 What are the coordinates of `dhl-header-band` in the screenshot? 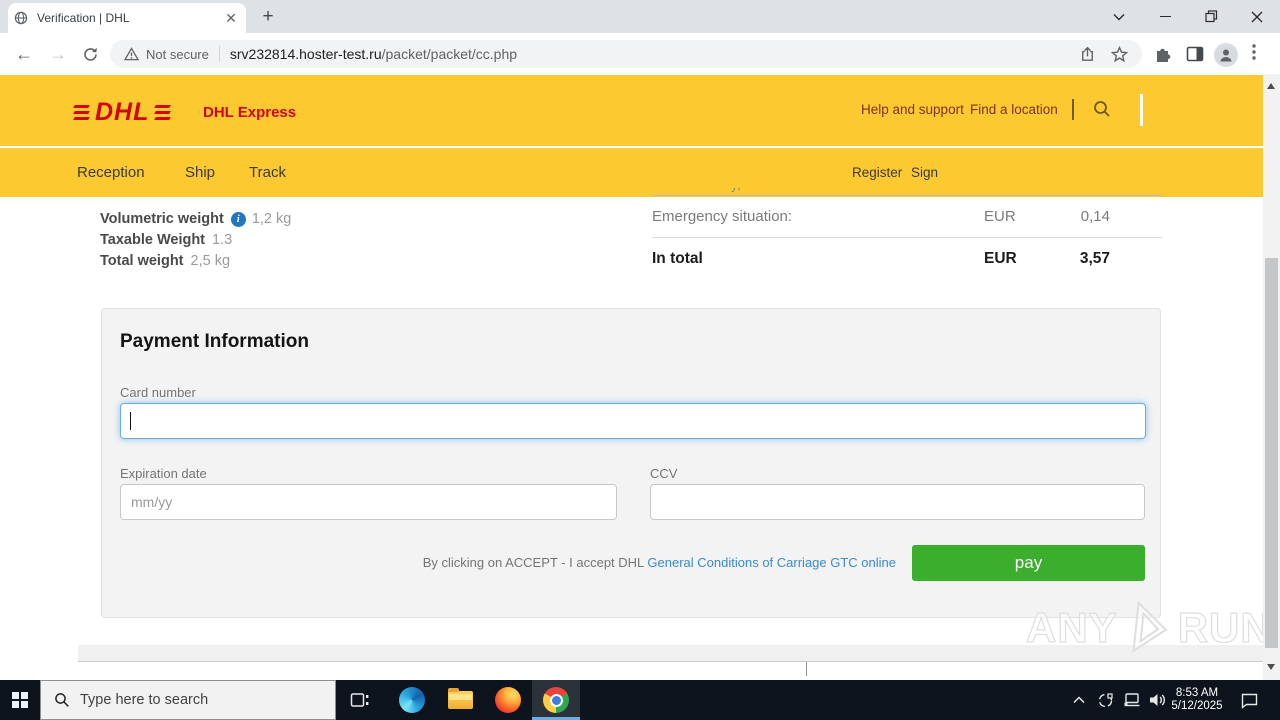 It's located at (631, 110).